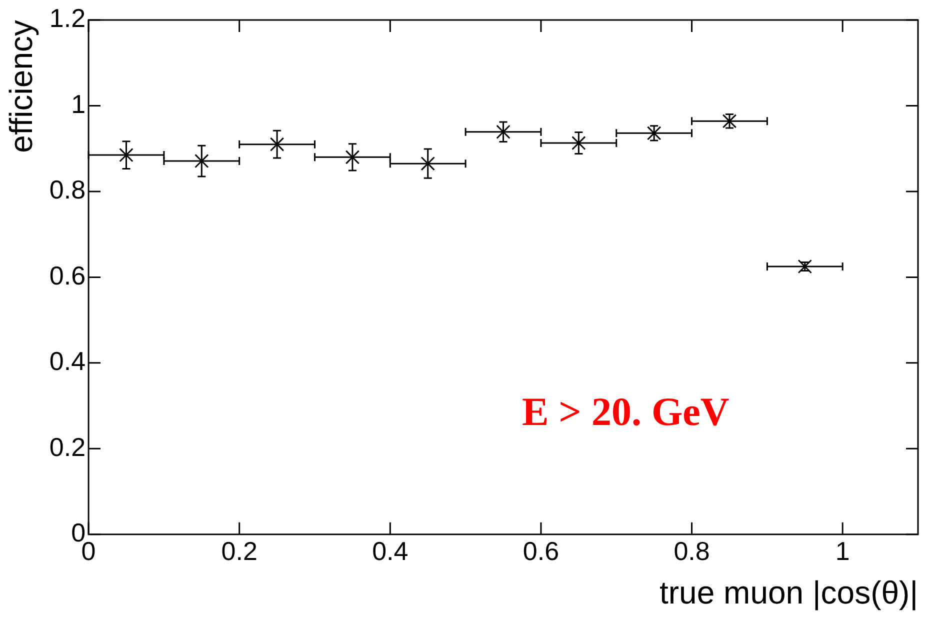 This screenshot has width=935, height=618. What do you see at coordinates (626, 411) in the screenshot?
I see `annotation: E > 20. GeV` at bounding box center [626, 411].